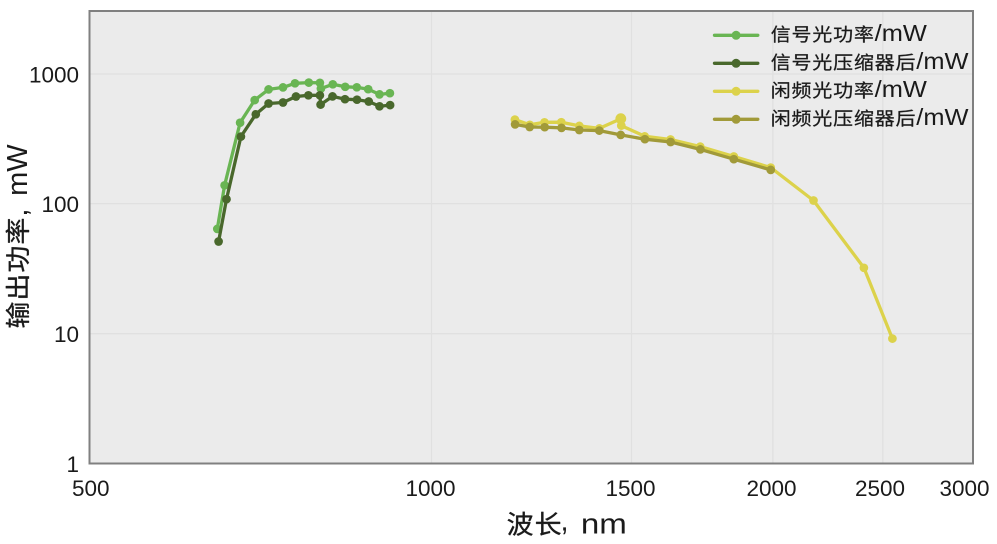  I want to click on svg-text: 2000, so click(771, 488).